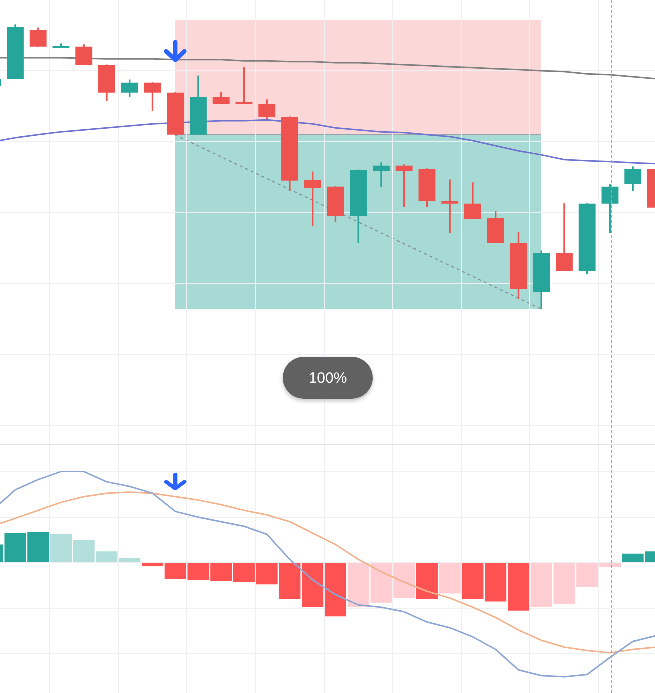 This screenshot has width=655, height=693. Describe the element at coordinates (381, 175) in the screenshot. I see `candlestick` at that location.